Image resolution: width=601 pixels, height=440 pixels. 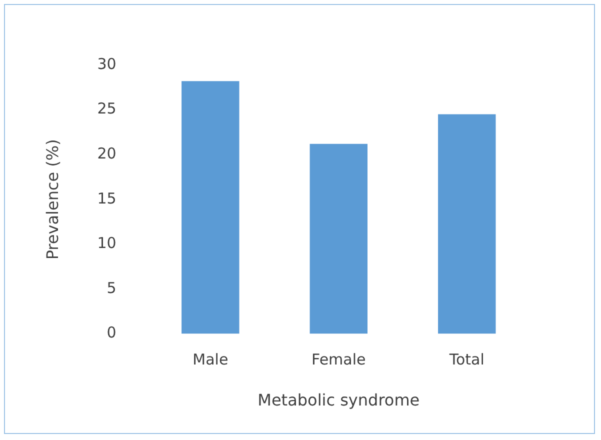 I want to click on y-tick-label: 5, so click(x=111, y=287).